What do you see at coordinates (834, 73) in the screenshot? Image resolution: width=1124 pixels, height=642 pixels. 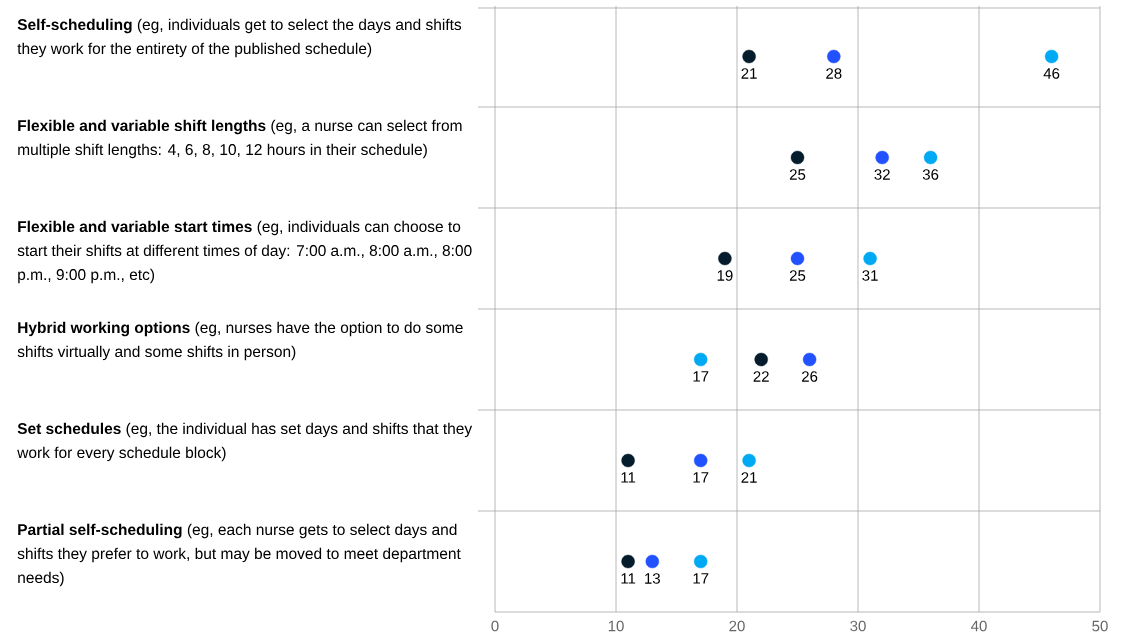 I see `data-label: 28` at bounding box center [834, 73].